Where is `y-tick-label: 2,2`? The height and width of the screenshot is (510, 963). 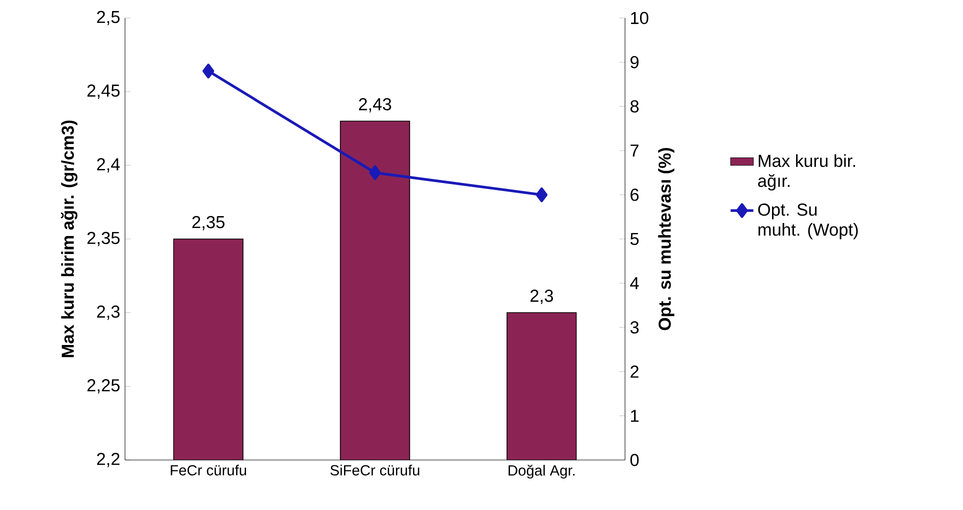
y-tick-label: 2,2 is located at coordinates (108, 460).